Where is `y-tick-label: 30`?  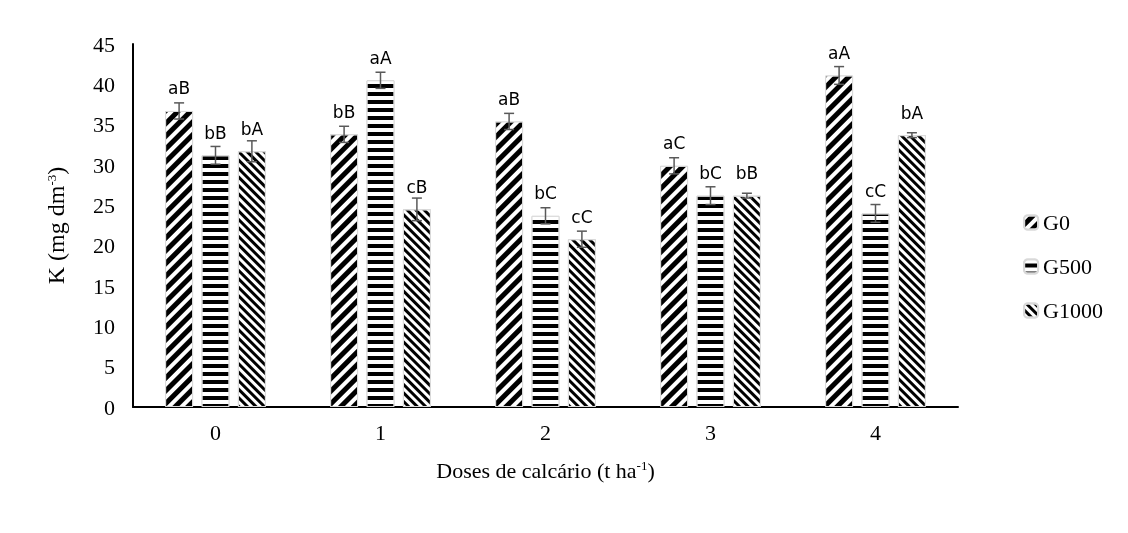
y-tick-label: 30 is located at coordinates (104, 165).